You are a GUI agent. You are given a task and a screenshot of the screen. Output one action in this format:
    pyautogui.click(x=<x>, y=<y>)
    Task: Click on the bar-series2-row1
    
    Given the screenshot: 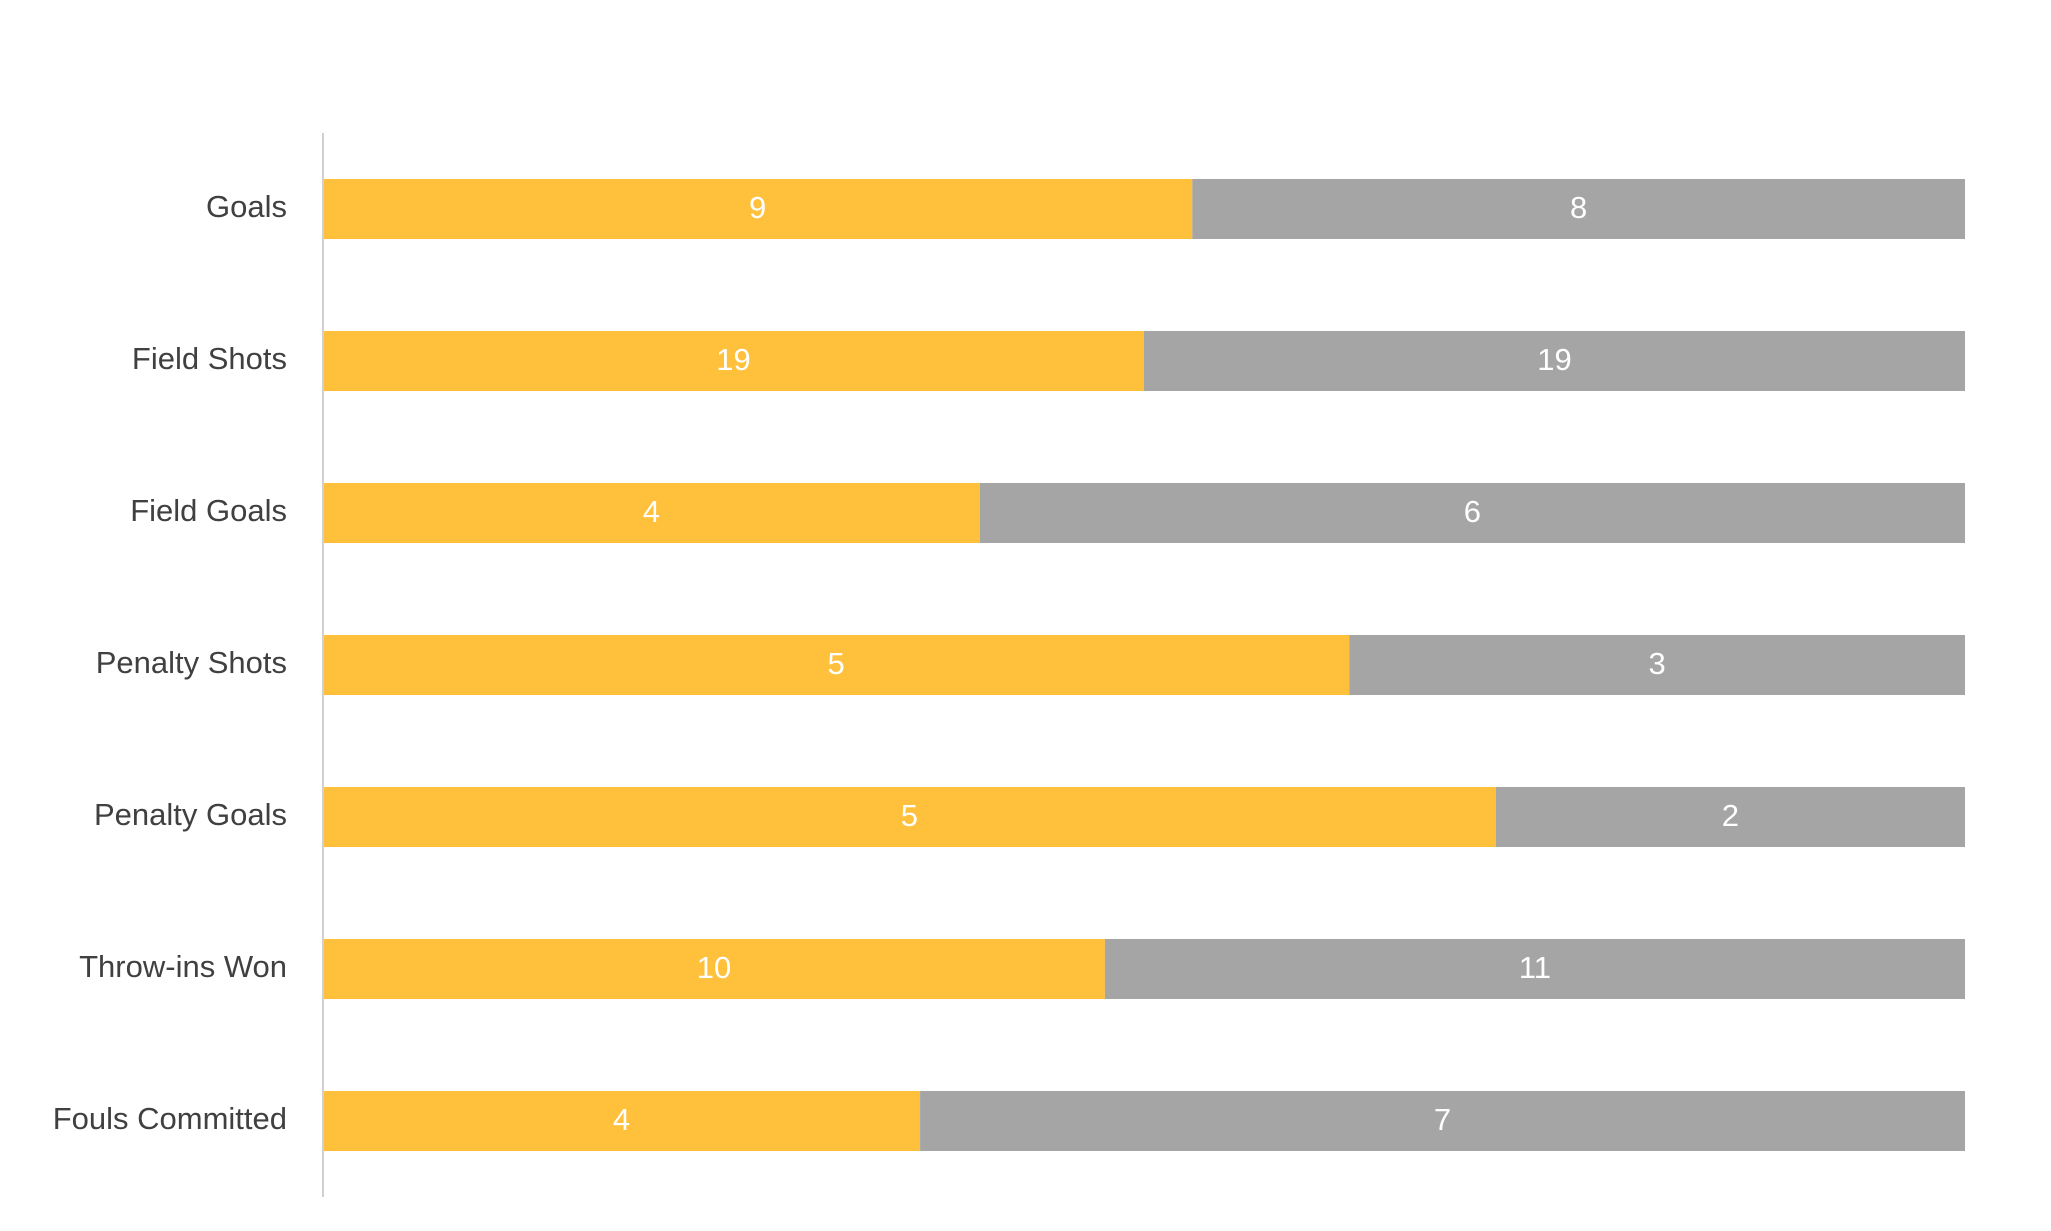 What is the action you would take?
    pyautogui.click(x=1578, y=209)
    